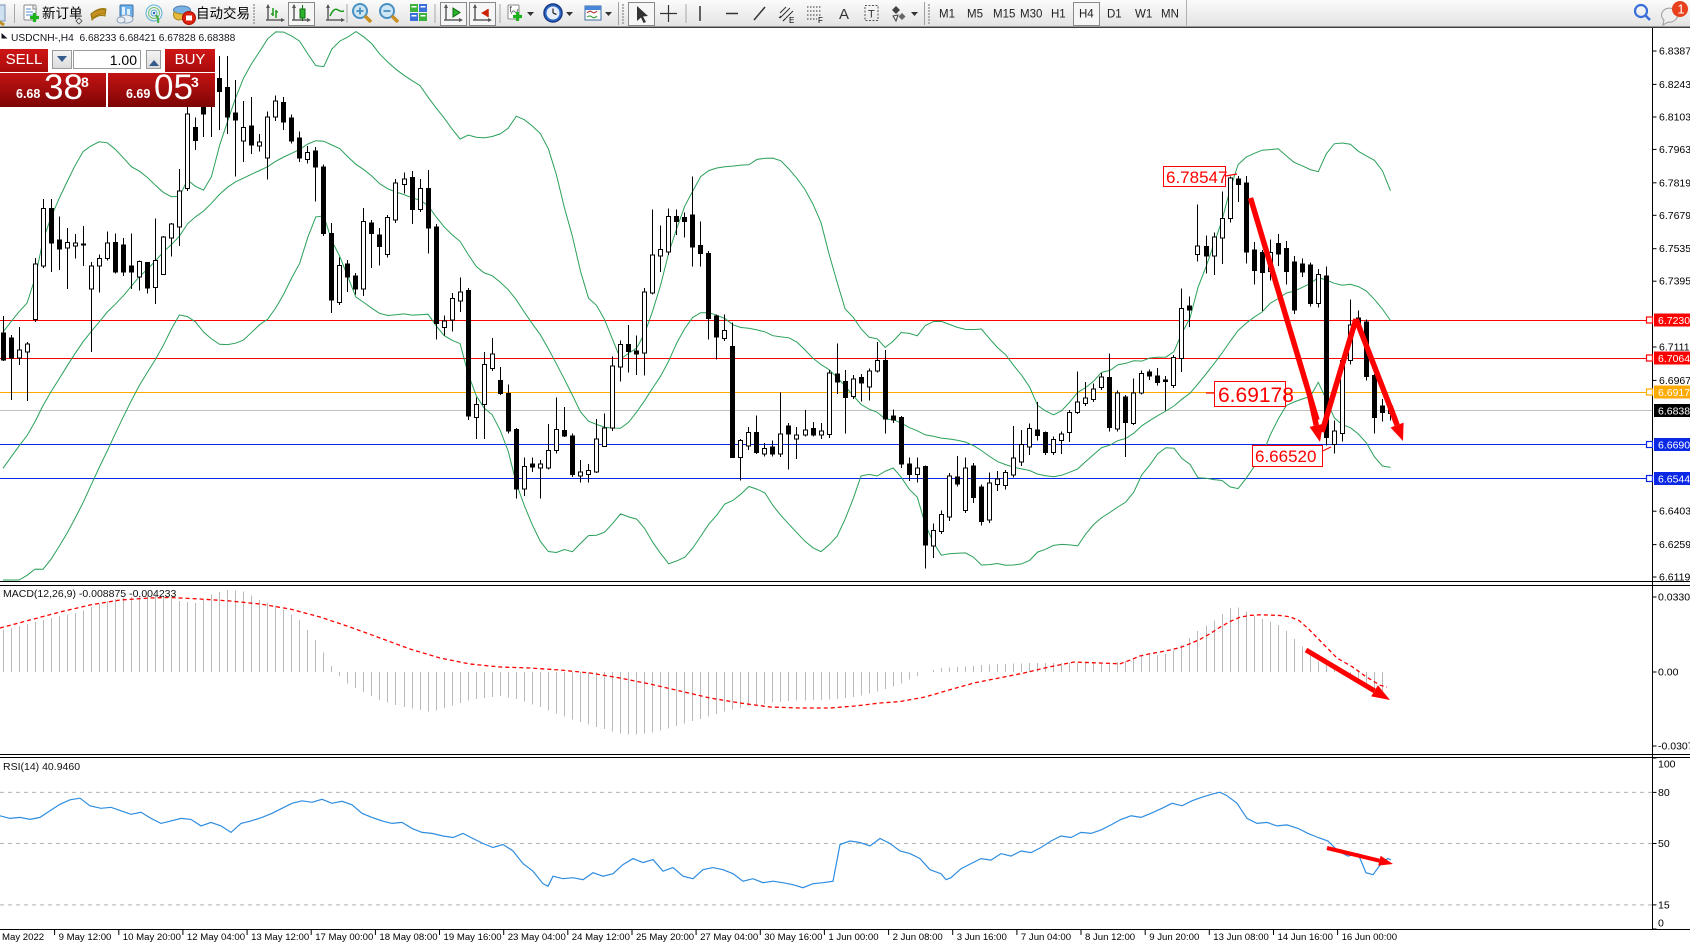 This screenshot has height=943, width=1690. I want to click on svg-text: 25 May 20:00, so click(665, 937).